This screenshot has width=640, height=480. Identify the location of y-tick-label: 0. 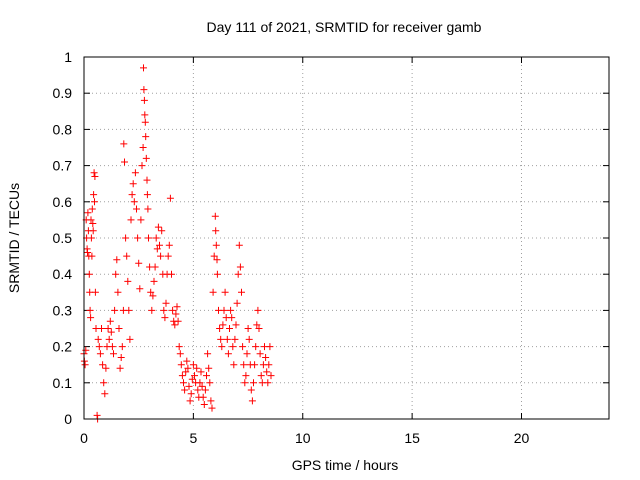
(68, 419).